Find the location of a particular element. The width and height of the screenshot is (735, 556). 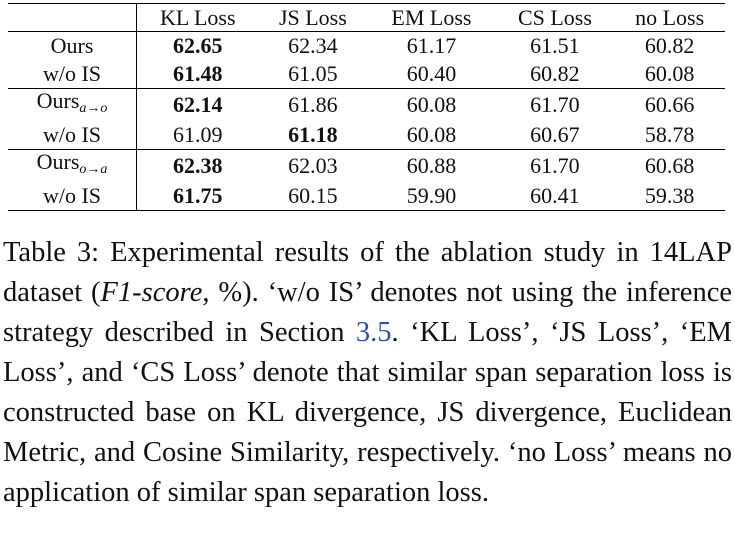

corner-cell is located at coordinates (72, 17).